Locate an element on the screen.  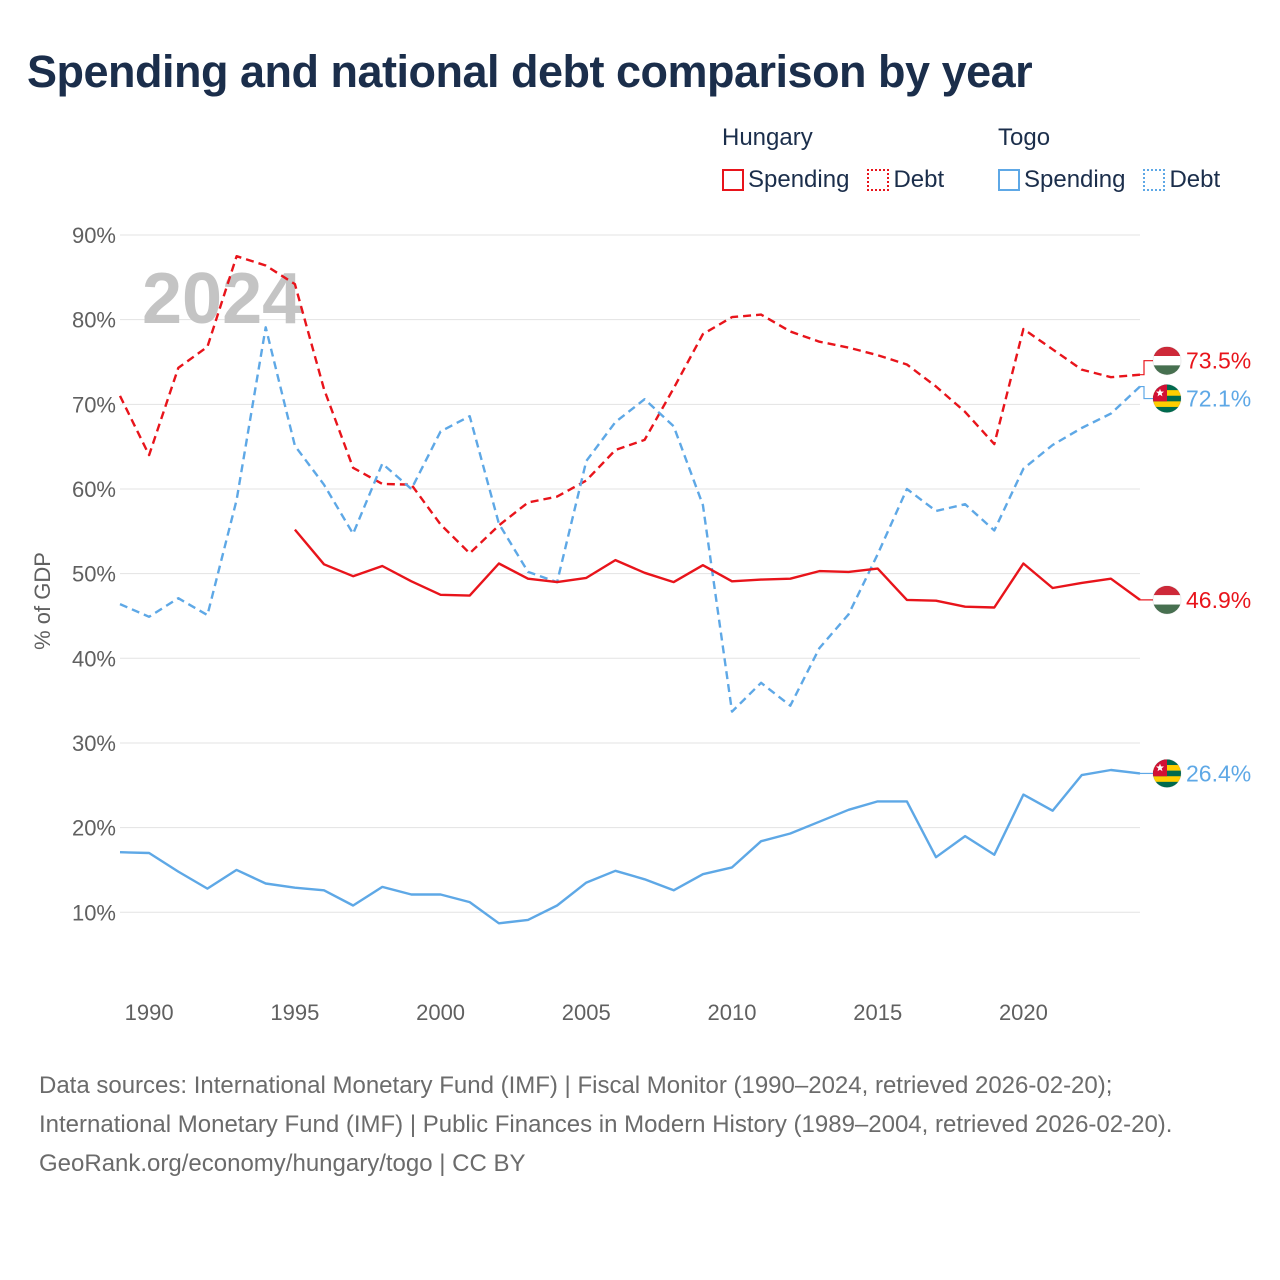
y-axis-ticks: 10% 20% 30% 40% 50% 60% 70% 80% 90% is located at coordinates (94, 574).